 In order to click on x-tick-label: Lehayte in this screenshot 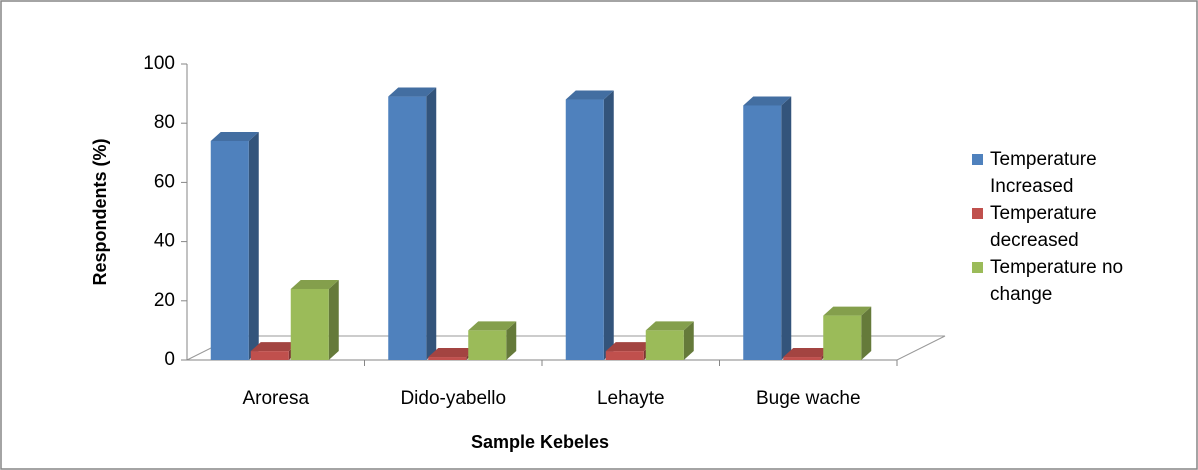, I will do `click(631, 398)`.